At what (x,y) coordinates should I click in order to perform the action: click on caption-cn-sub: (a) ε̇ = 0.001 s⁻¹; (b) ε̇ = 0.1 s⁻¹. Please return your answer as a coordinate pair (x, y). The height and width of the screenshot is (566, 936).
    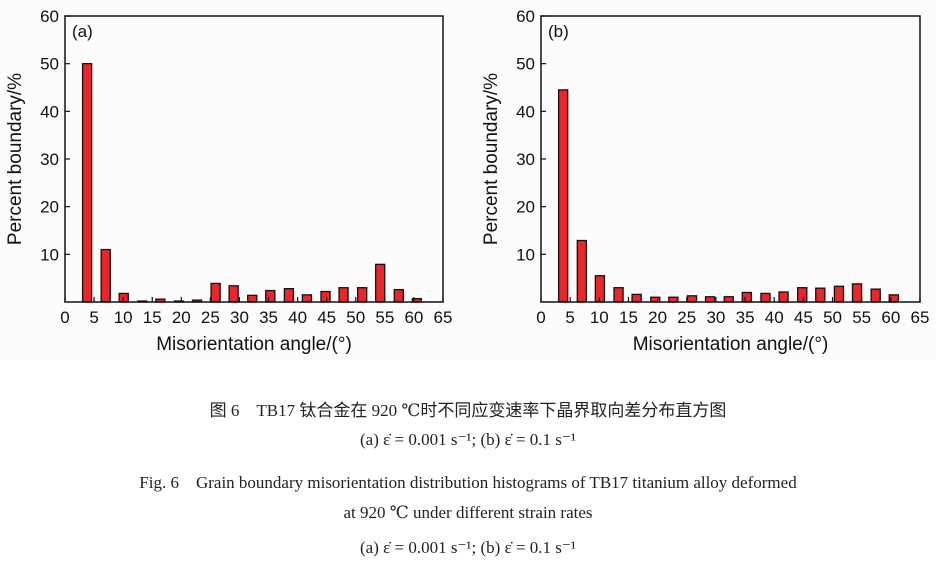
    Looking at the image, I should click on (468, 439).